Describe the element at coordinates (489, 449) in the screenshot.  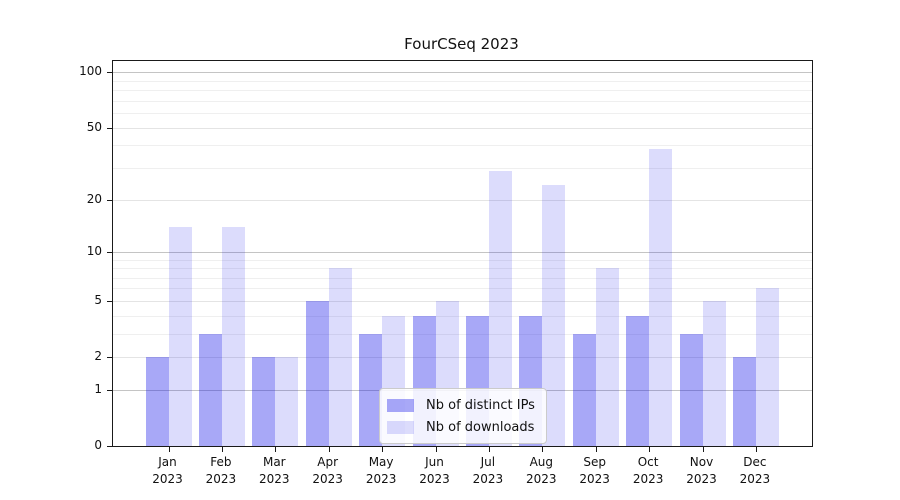
I see `x-tick-jul` at that location.